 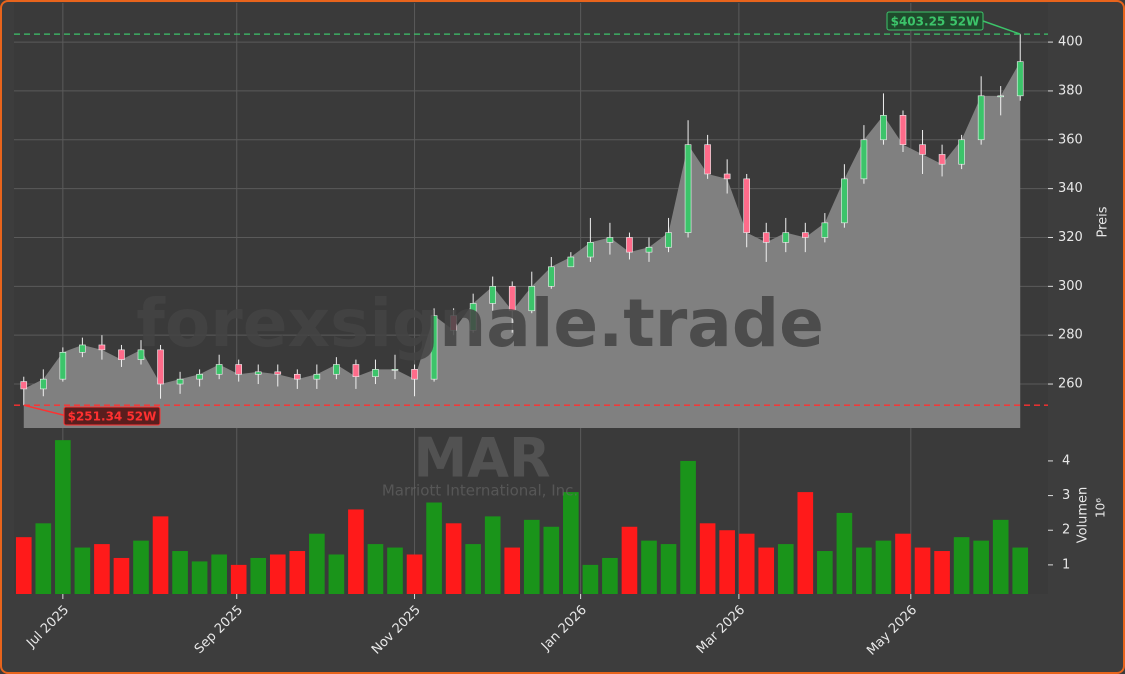 What do you see at coordinates (1070, 286) in the screenshot?
I see `y-tick-label: 300` at bounding box center [1070, 286].